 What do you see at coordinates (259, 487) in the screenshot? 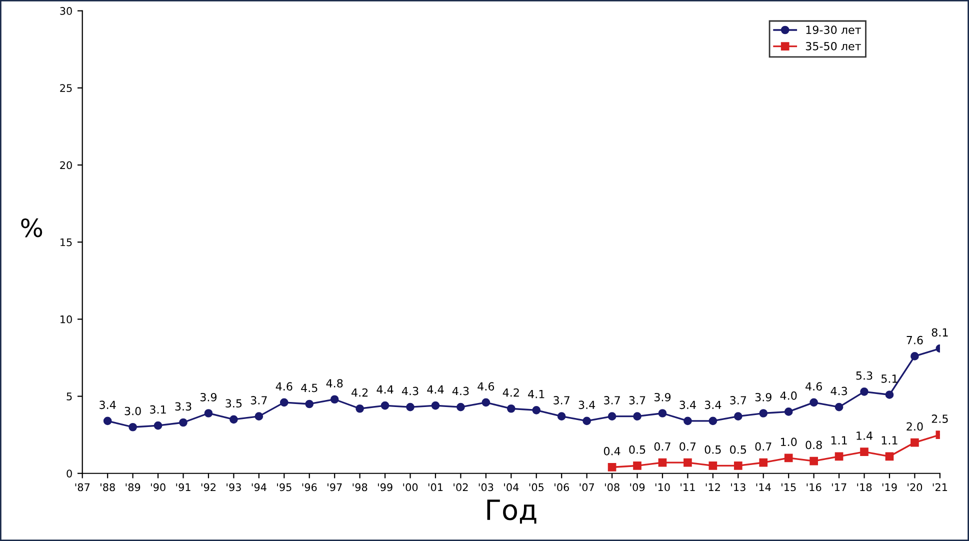
I see `x-tick-label: '94` at bounding box center [259, 487].